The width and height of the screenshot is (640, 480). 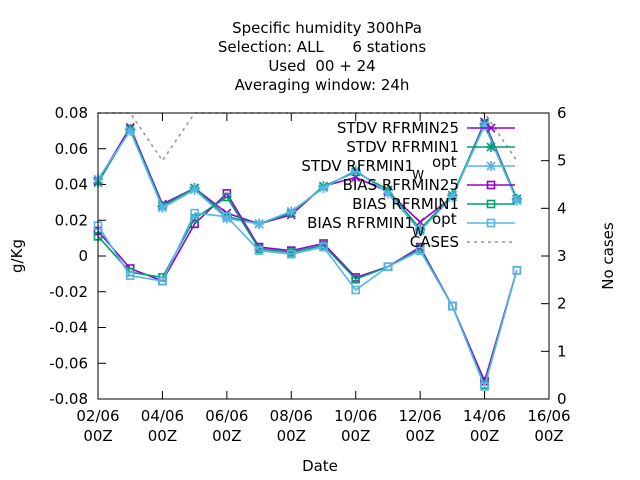 I want to click on y2-tick-label: 4, so click(x=562, y=208).